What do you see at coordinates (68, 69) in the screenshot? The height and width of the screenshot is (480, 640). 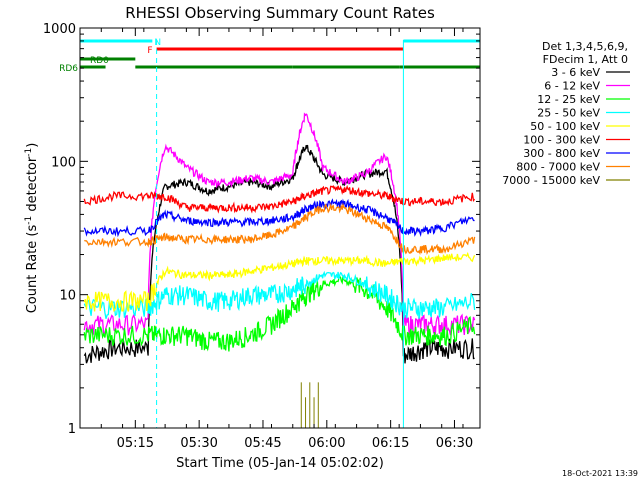 I see `flag-label-RD6: RD6` at bounding box center [68, 69].